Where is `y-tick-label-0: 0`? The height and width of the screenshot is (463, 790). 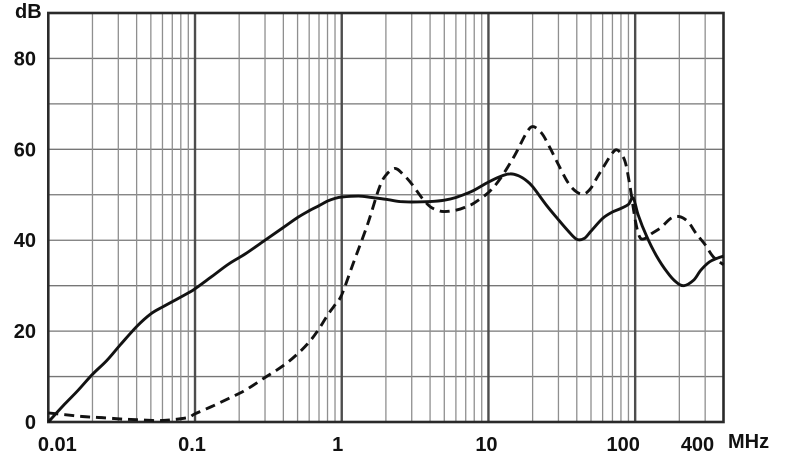
y-tick-label-0: 0 is located at coordinates (30, 423).